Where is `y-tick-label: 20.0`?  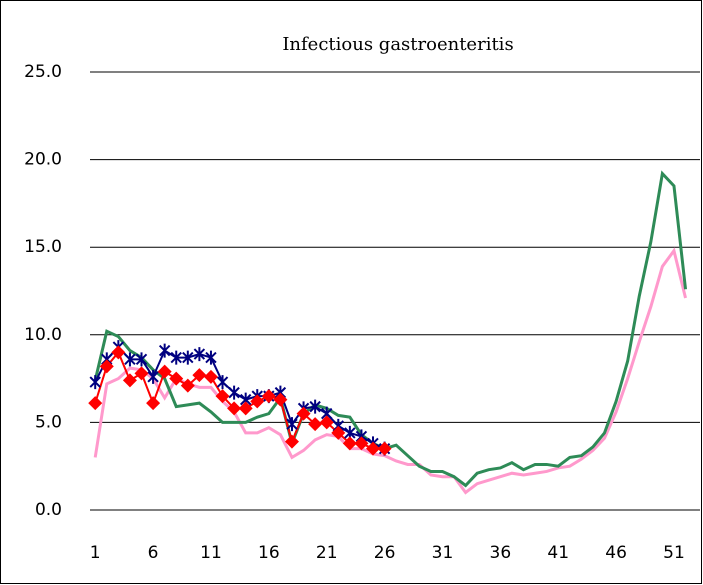
y-tick-label: 20.0 is located at coordinates (43, 160).